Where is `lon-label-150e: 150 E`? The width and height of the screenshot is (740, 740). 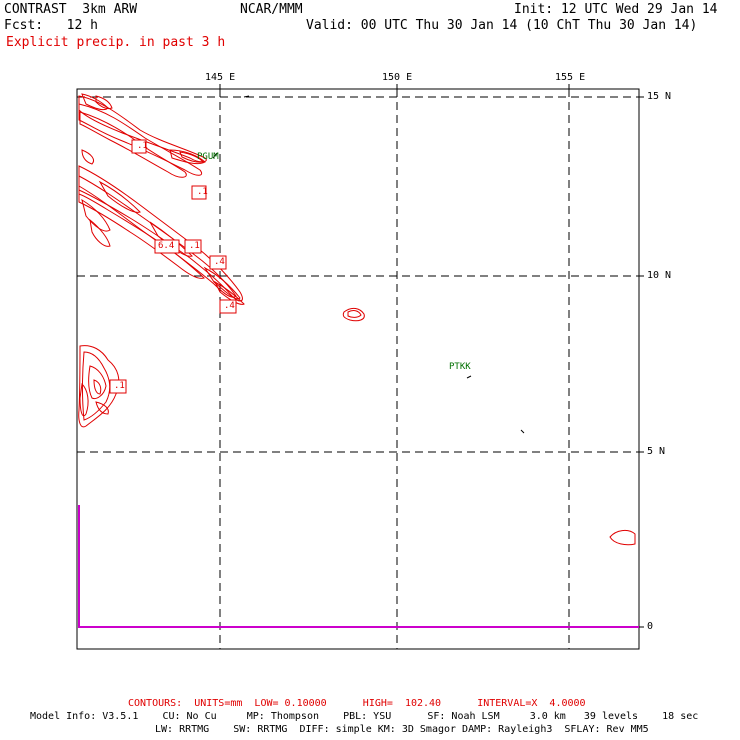
lon-label-150e: 150 E is located at coordinates (397, 77).